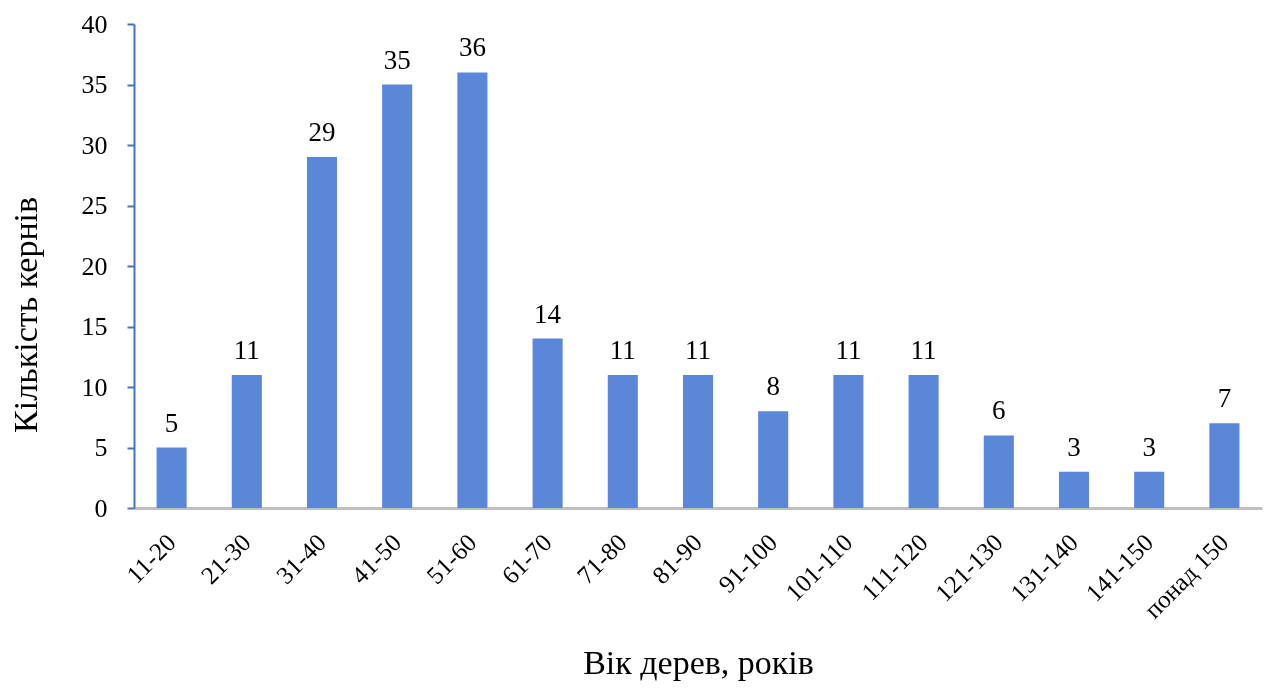  I want to click on y-tick-label: 5, so click(101, 447).